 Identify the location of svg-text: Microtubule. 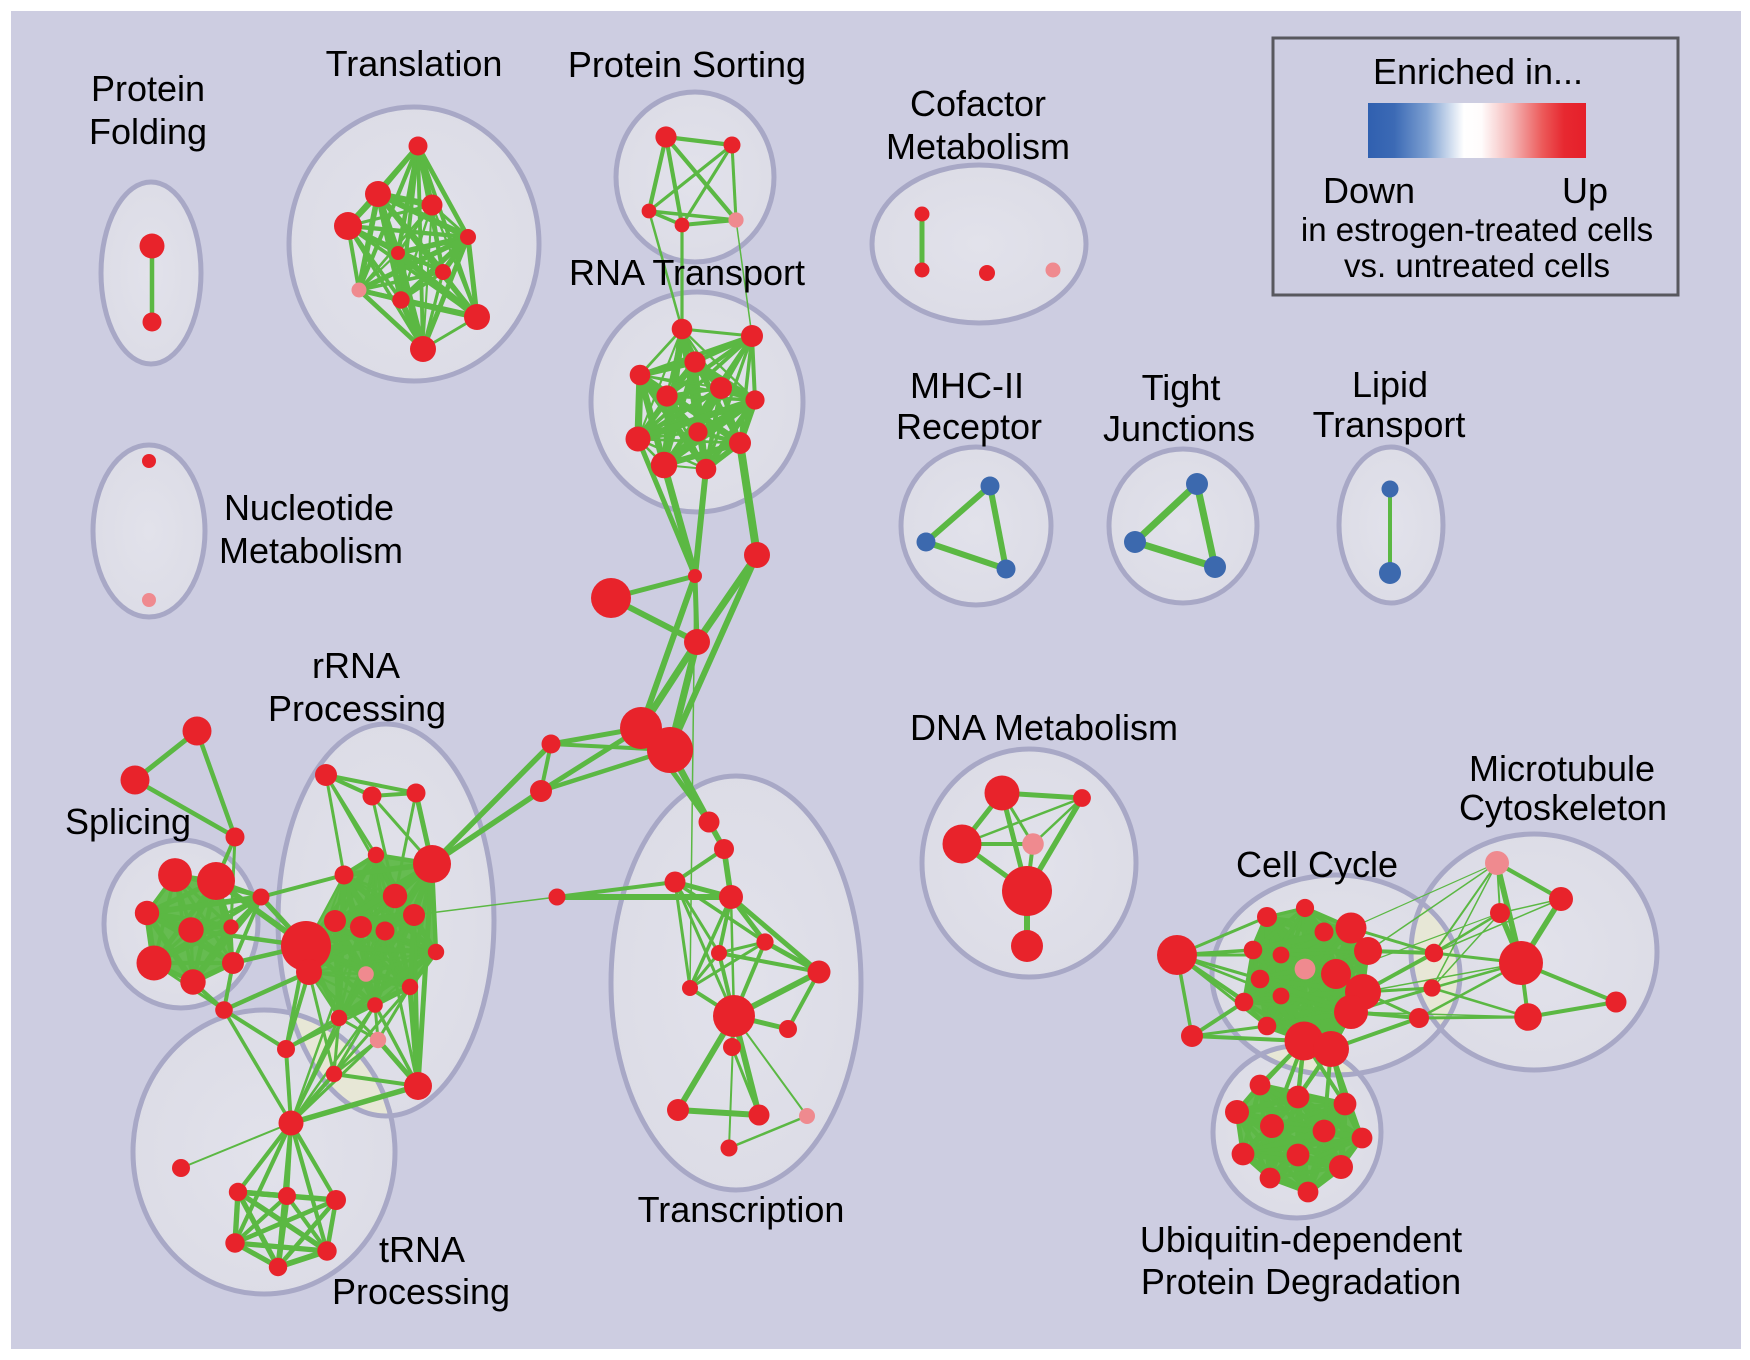
(1562, 768).